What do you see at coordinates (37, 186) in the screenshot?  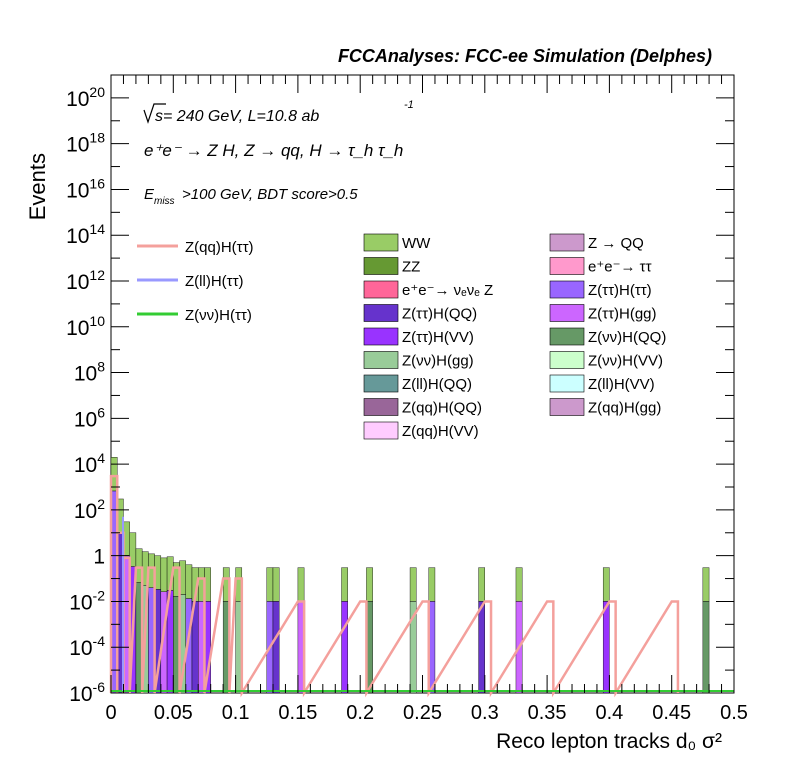 I see `y-axis-label: Events` at bounding box center [37, 186].